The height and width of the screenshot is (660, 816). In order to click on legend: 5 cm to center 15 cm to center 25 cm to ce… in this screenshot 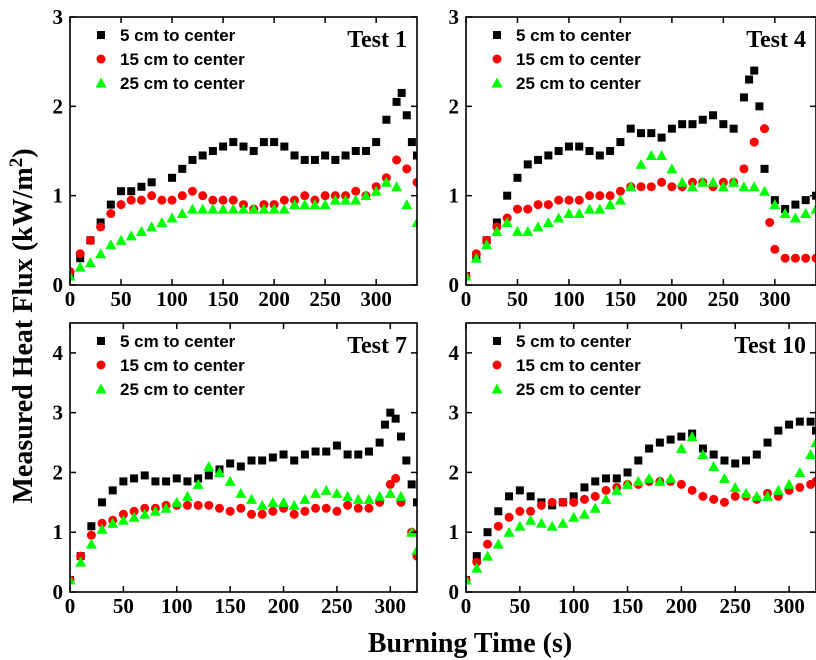, I will do `click(170, 59)`.